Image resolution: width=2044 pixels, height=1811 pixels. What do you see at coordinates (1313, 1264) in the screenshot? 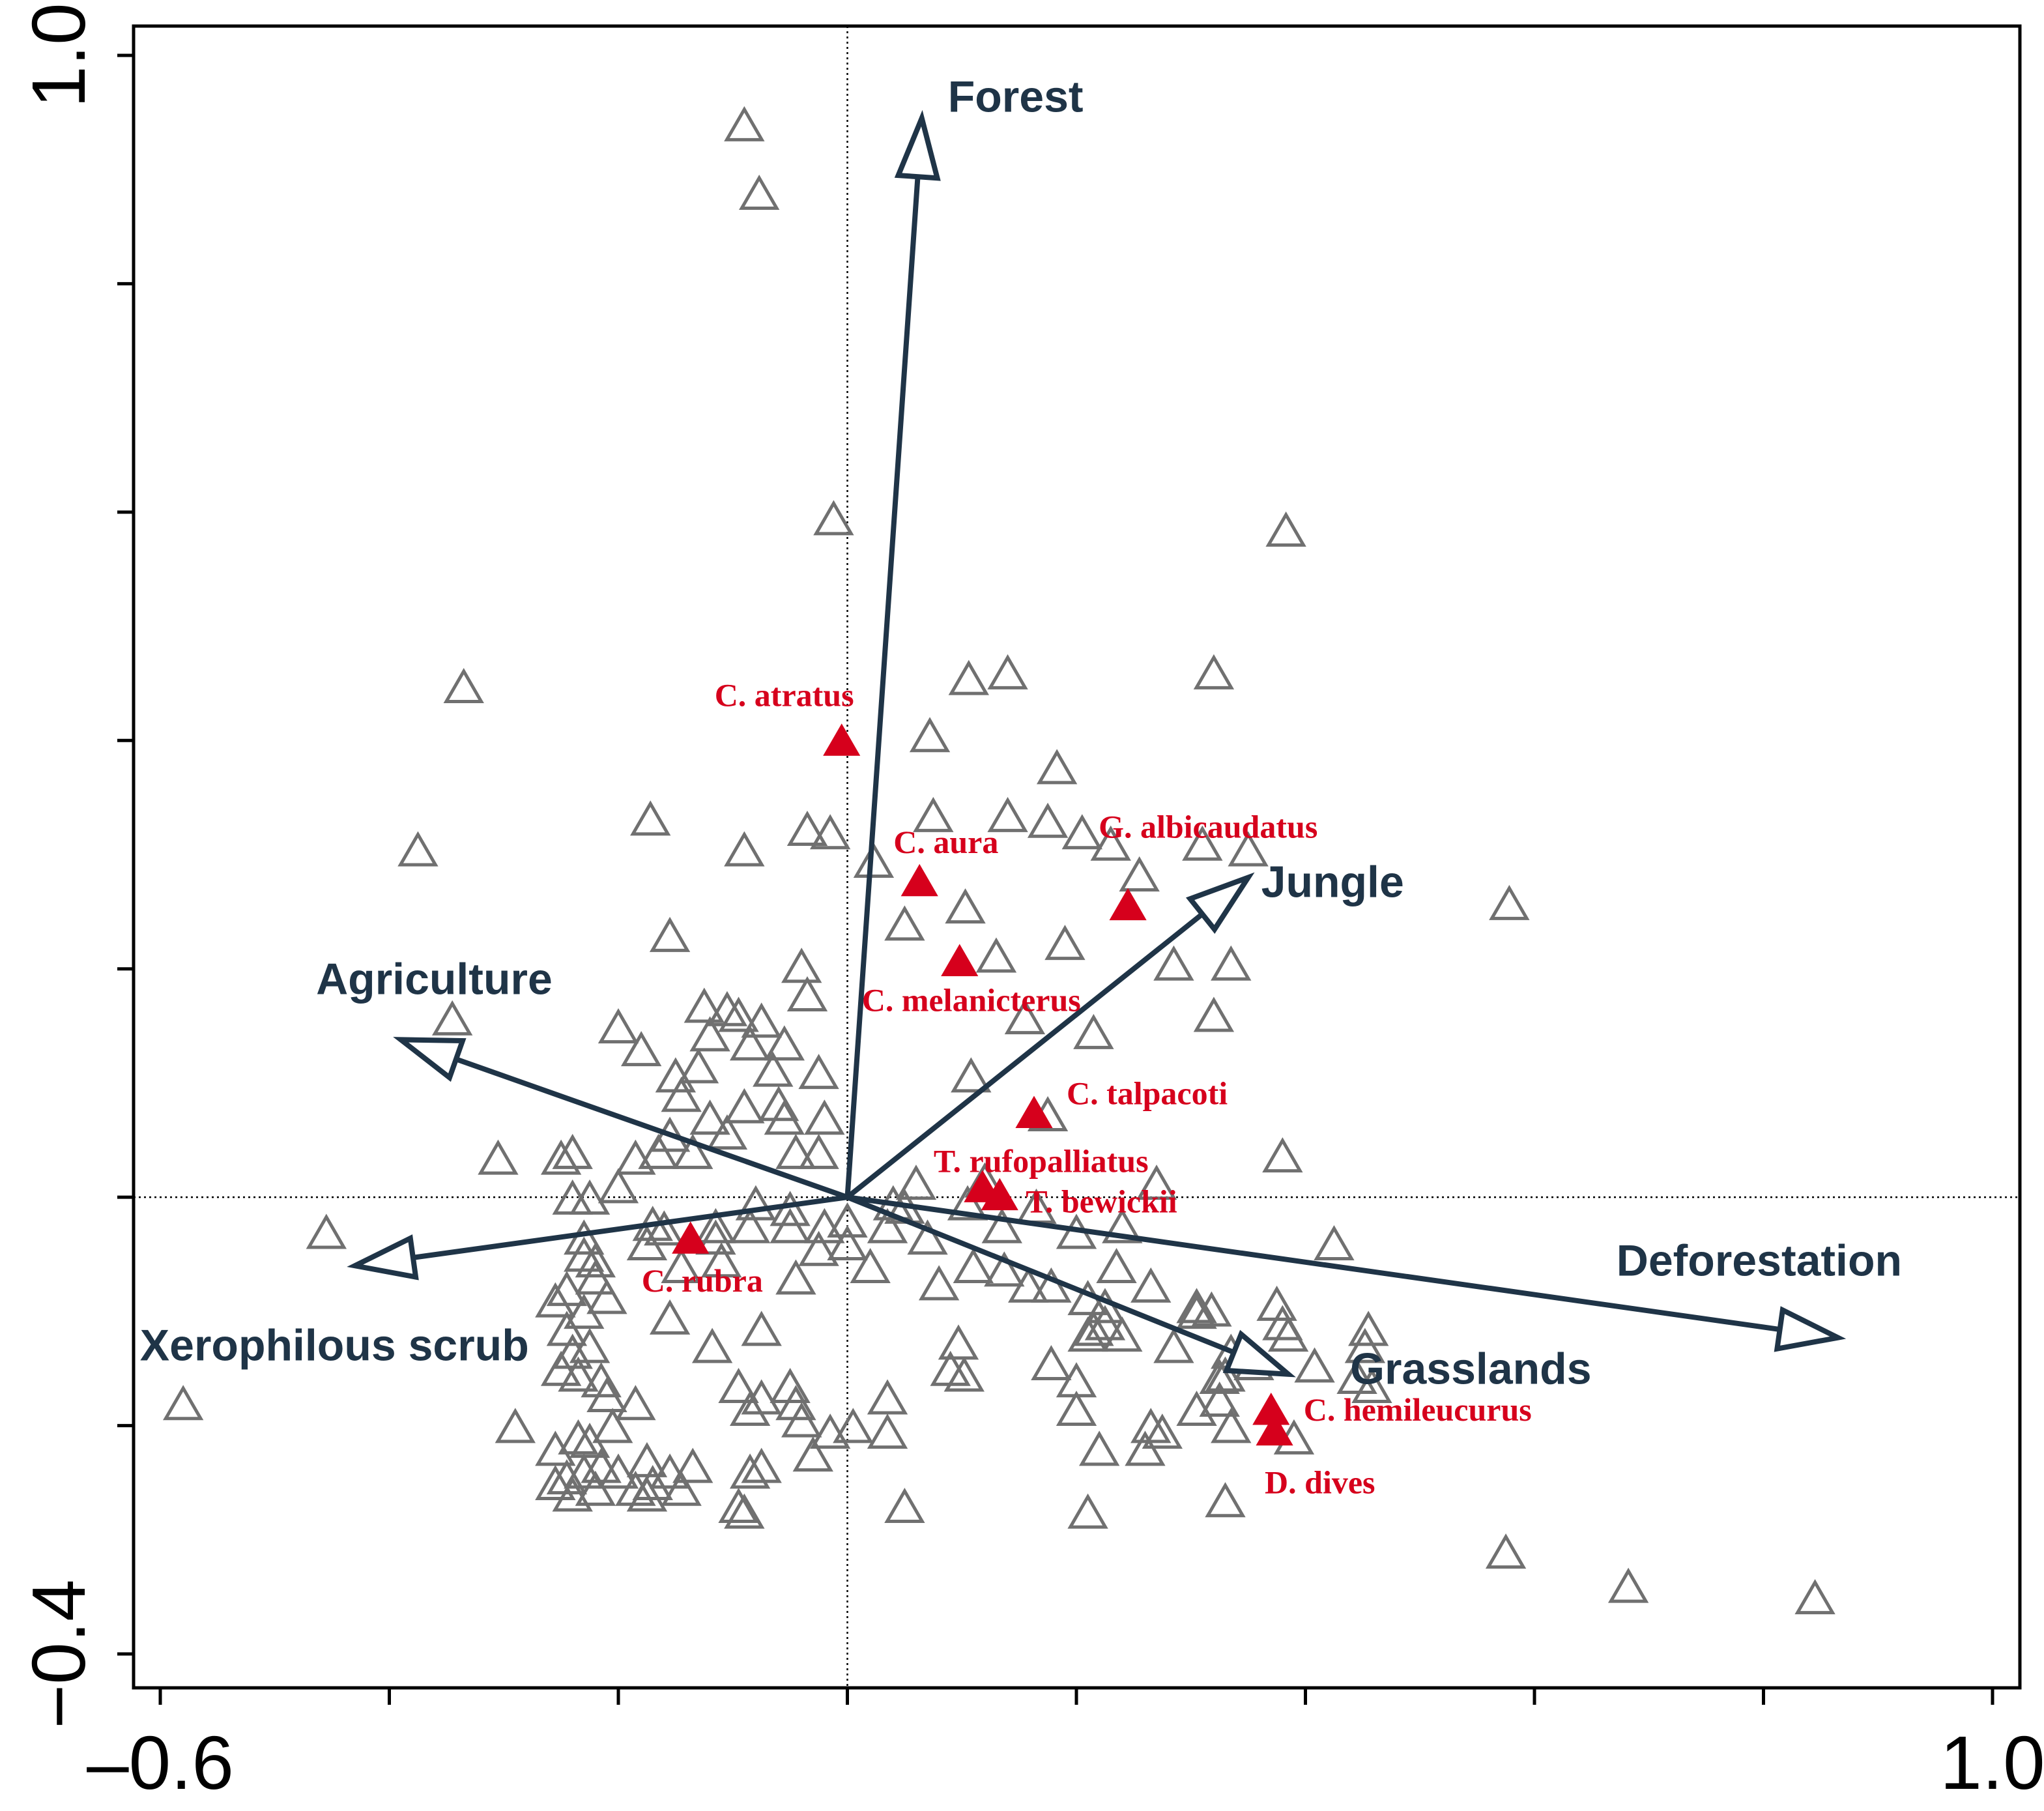
I see `deforestation-vector-line` at bounding box center [1313, 1264].